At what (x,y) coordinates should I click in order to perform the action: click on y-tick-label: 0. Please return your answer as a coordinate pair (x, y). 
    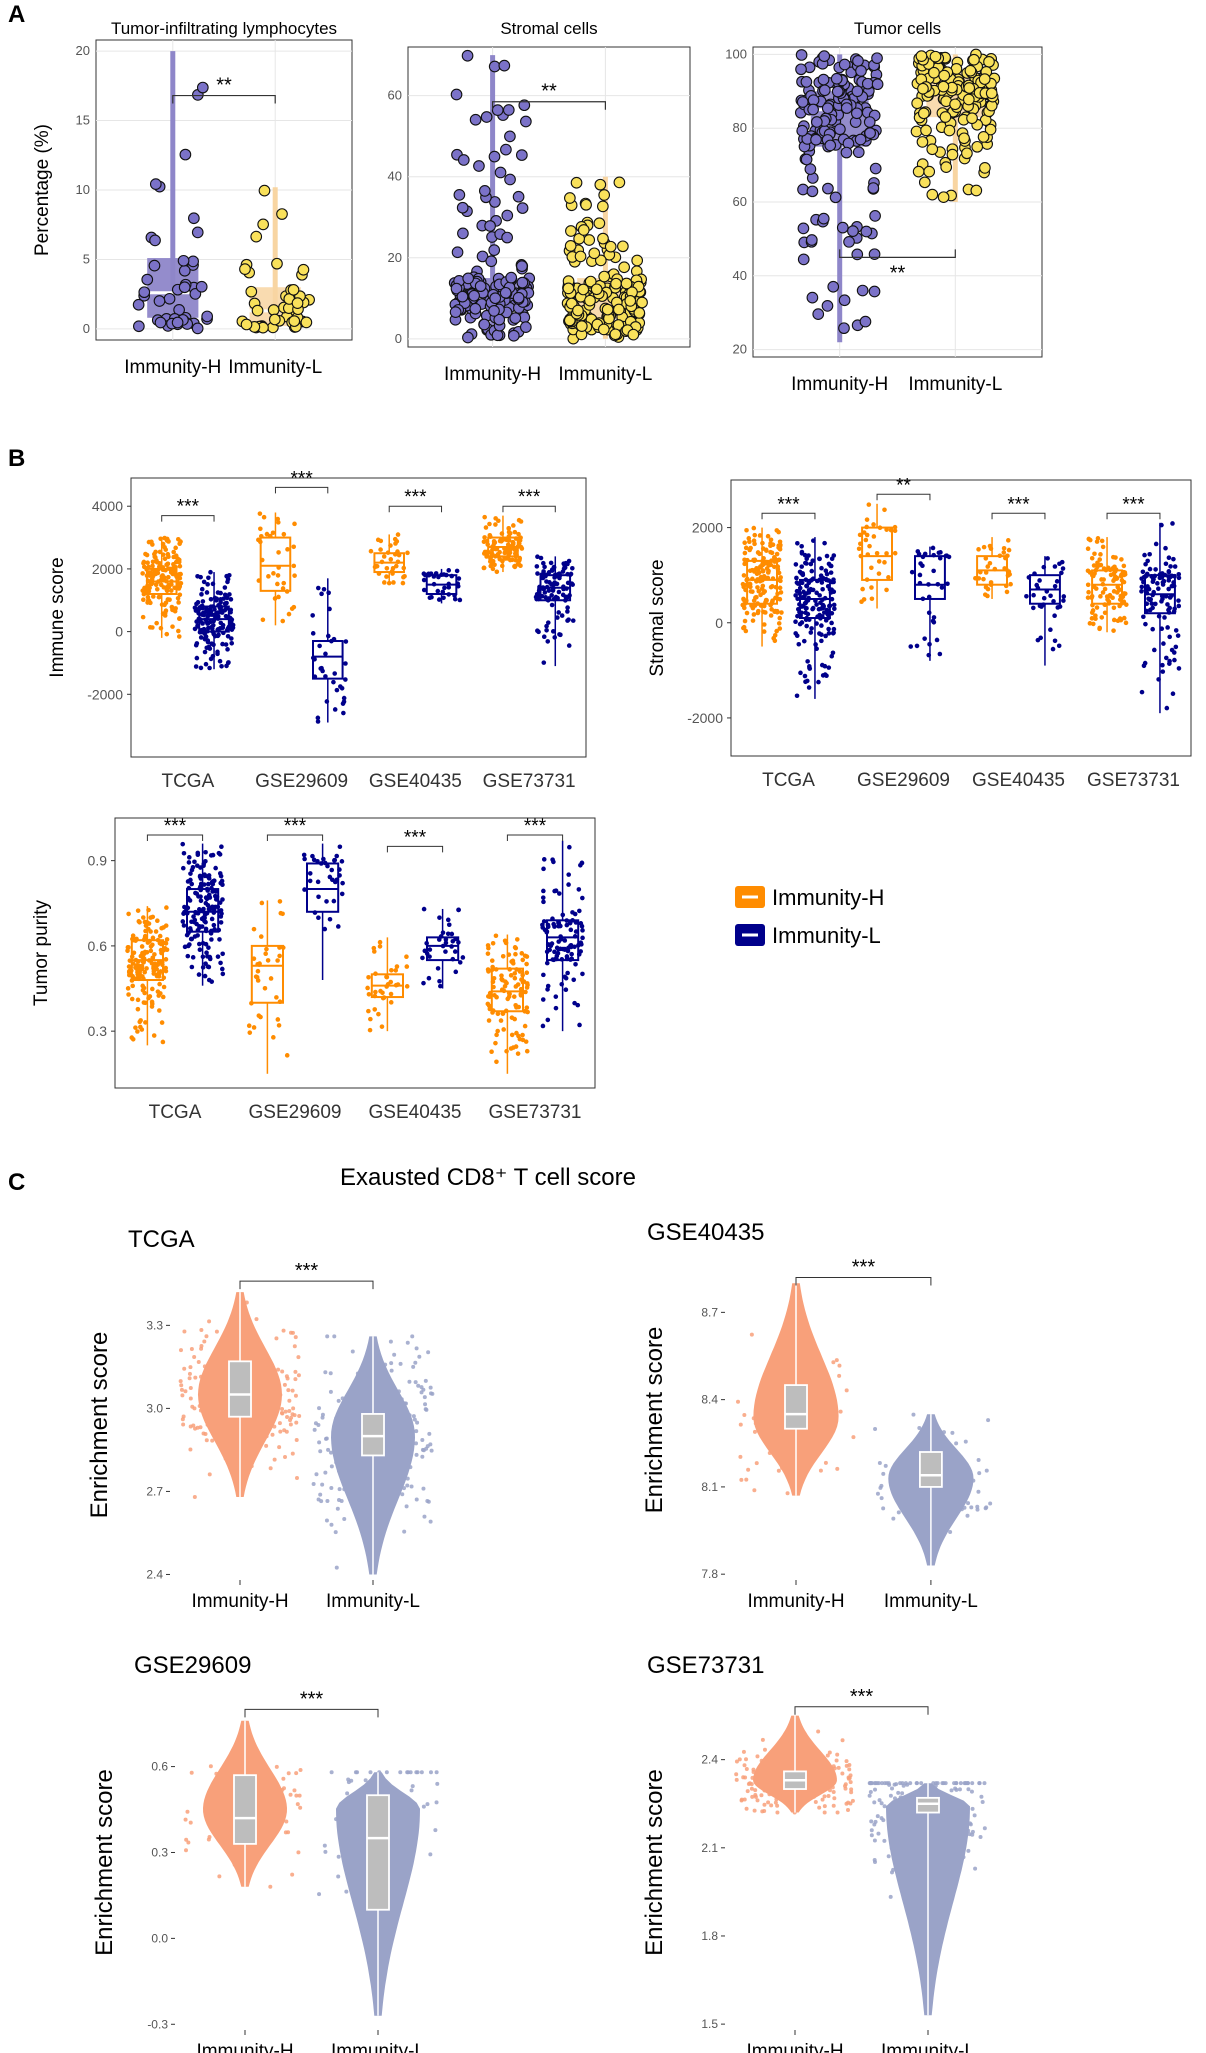
    Looking at the image, I should click on (86, 328).